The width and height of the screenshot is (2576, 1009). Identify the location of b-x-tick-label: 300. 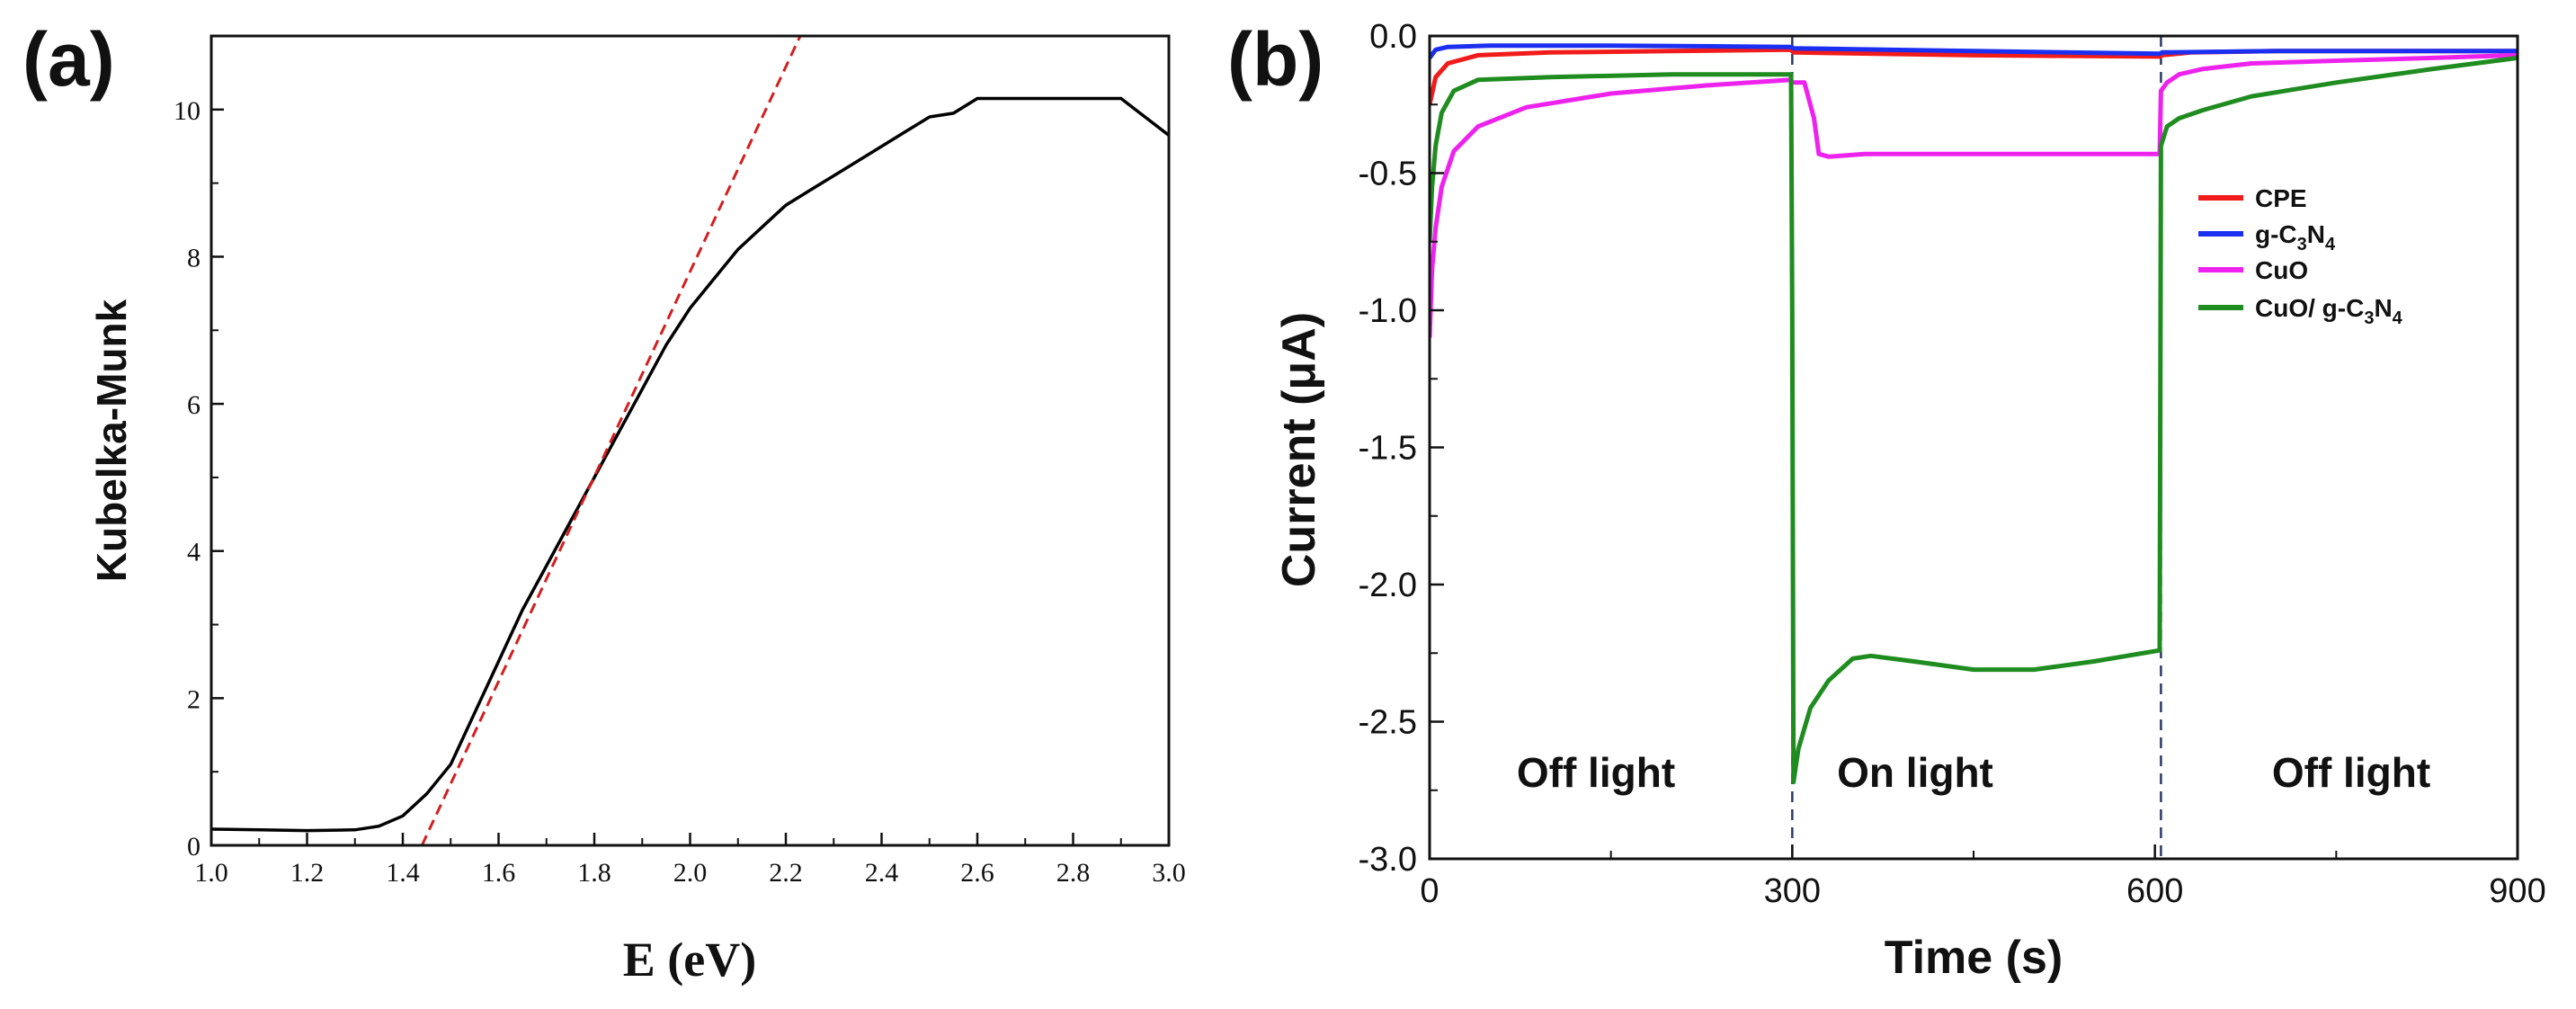
(1793, 891).